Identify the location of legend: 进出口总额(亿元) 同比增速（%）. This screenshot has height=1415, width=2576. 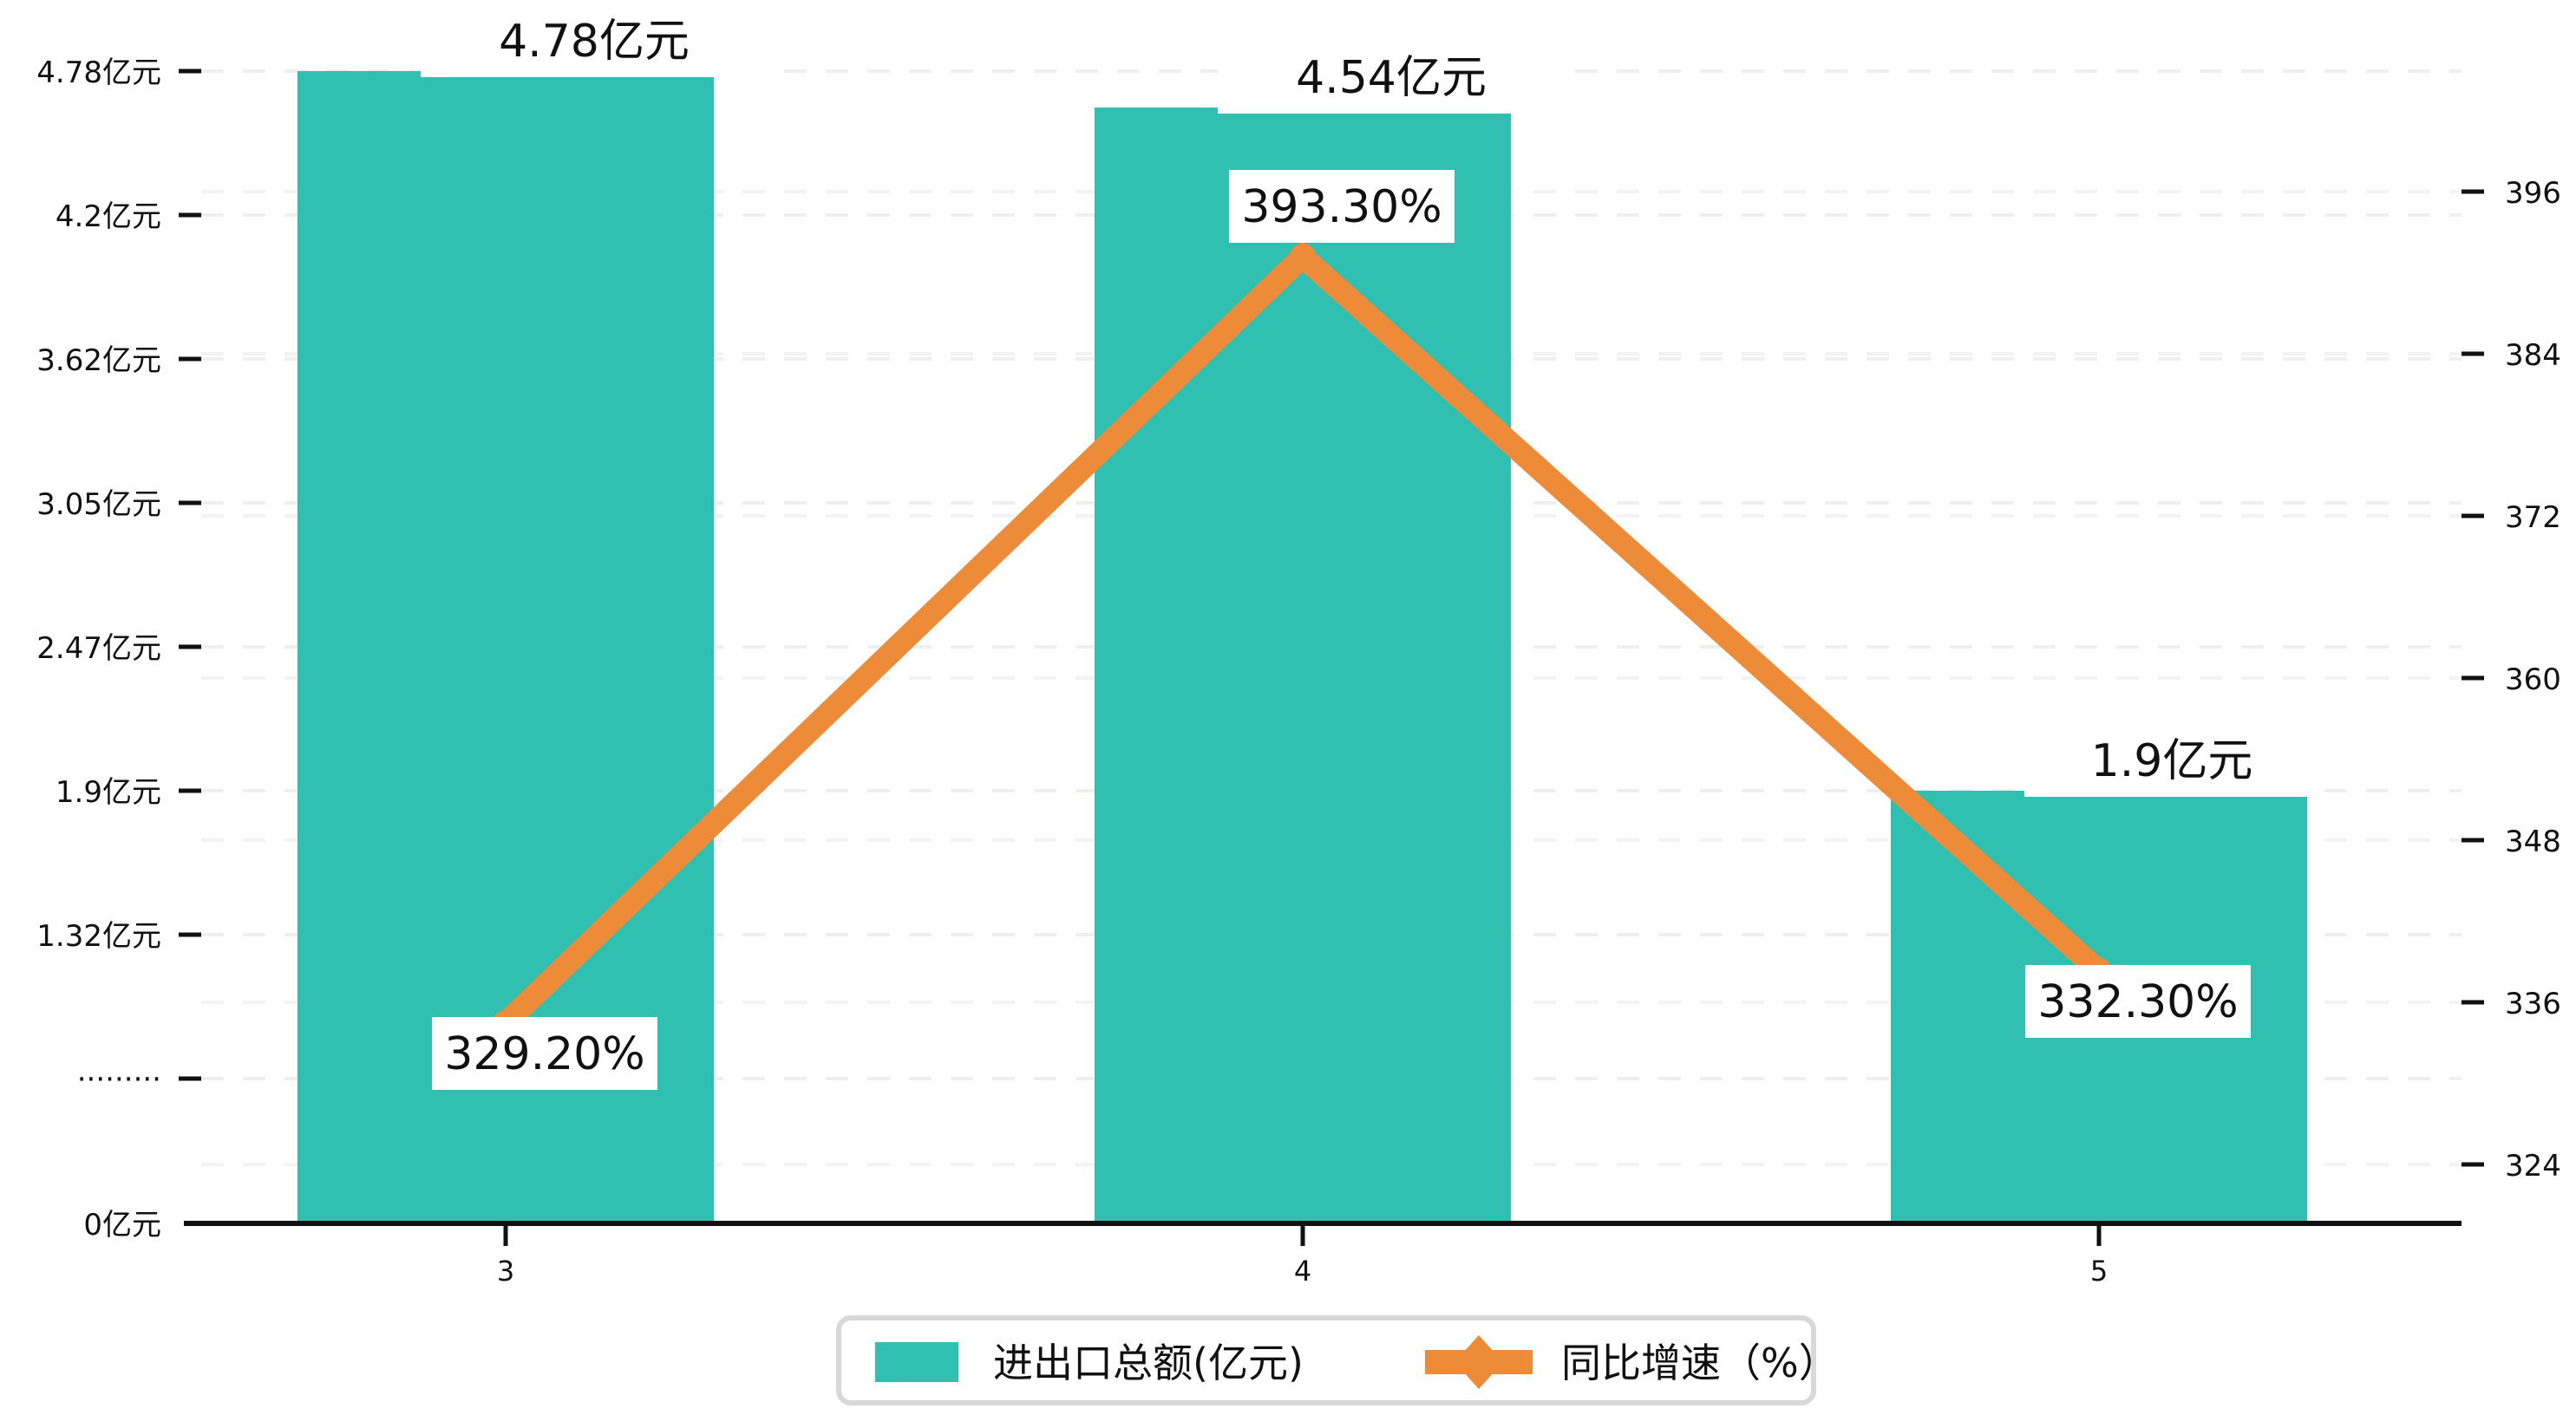
(1337, 1360).